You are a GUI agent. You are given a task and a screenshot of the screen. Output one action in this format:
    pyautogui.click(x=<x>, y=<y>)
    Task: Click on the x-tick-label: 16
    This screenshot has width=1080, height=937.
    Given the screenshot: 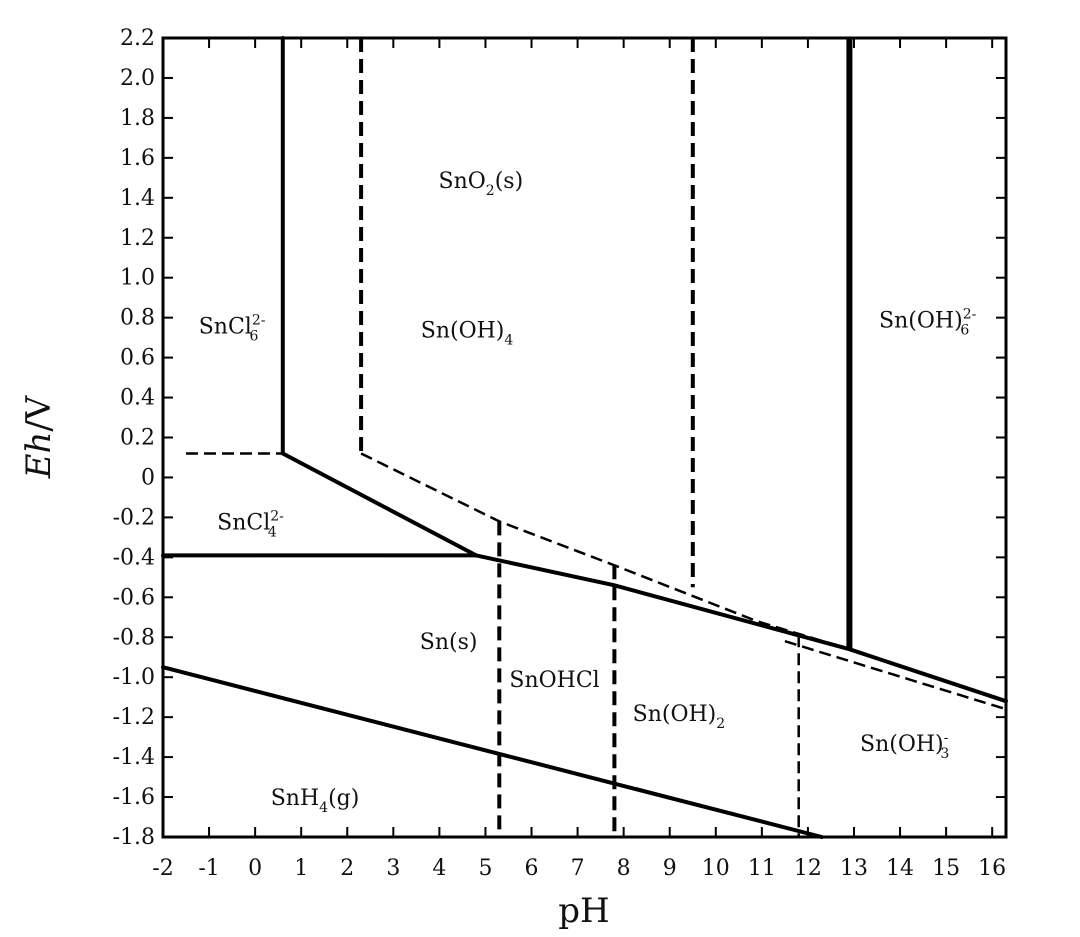 What is the action you would take?
    pyautogui.click(x=992, y=868)
    